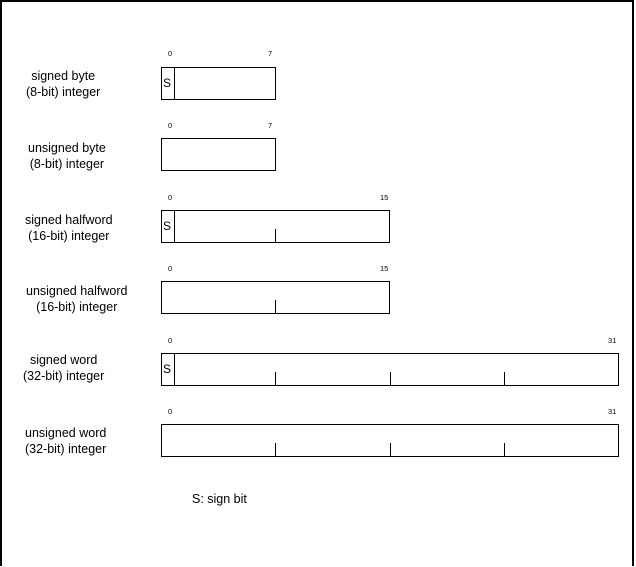  I want to click on signed-halfword-label: signed halfword (16-bit) integer, so click(69, 228).